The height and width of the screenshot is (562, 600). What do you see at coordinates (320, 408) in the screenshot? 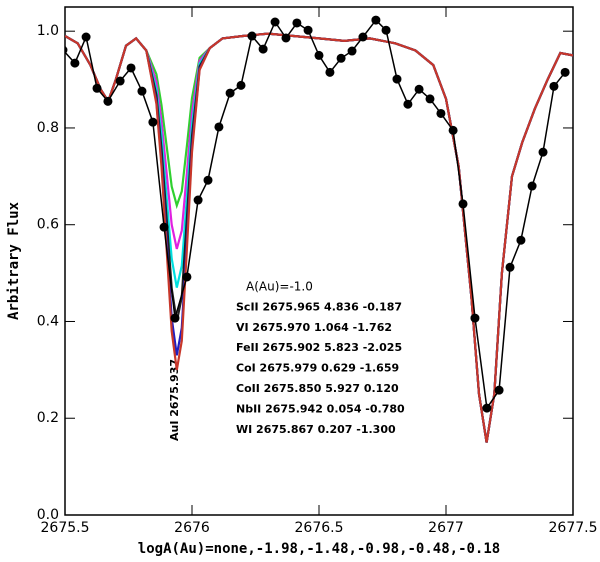
I see `annotation: NbII 2675.942 0.054 -0.780` at bounding box center [320, 408].